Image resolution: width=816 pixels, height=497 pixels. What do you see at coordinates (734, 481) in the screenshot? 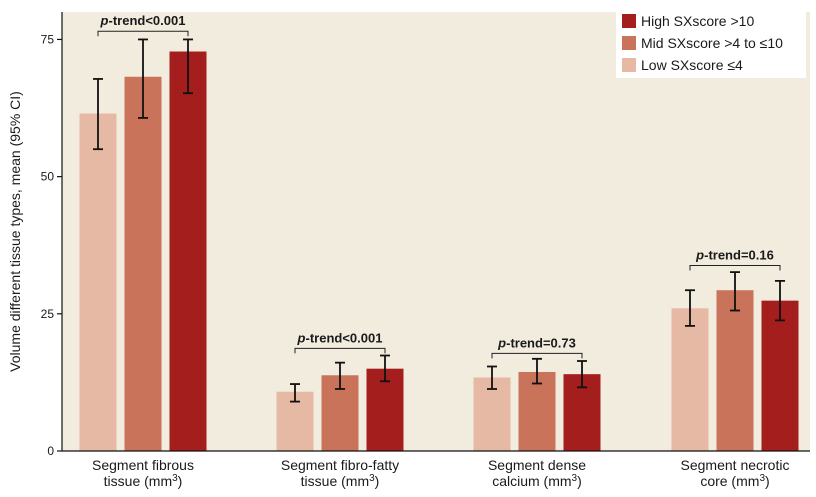
I see `x-category-label: core (mm3)` at bounding box center [734, 481].